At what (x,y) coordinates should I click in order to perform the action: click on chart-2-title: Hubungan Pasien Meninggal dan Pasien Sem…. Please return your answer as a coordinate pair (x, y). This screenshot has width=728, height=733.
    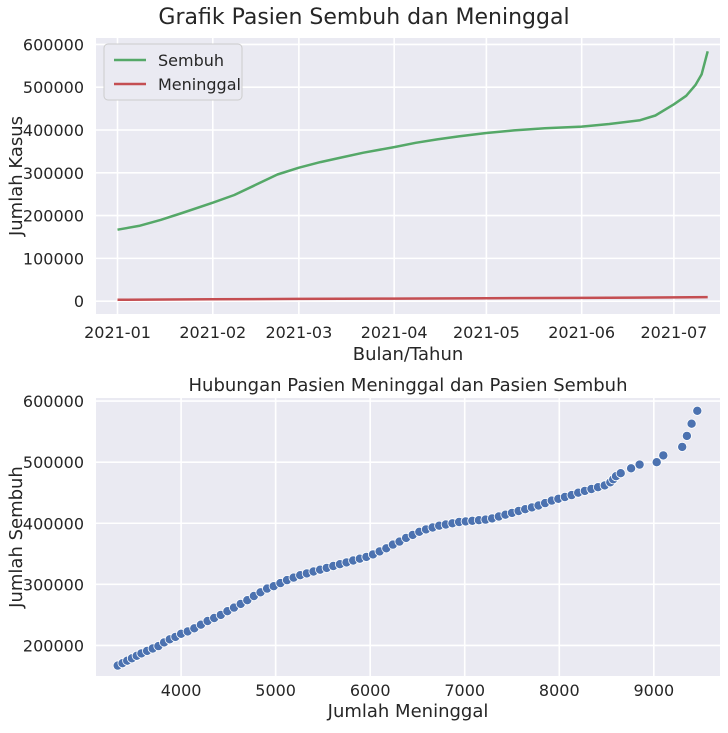
    Looking at the image, I should click on (408, 385).